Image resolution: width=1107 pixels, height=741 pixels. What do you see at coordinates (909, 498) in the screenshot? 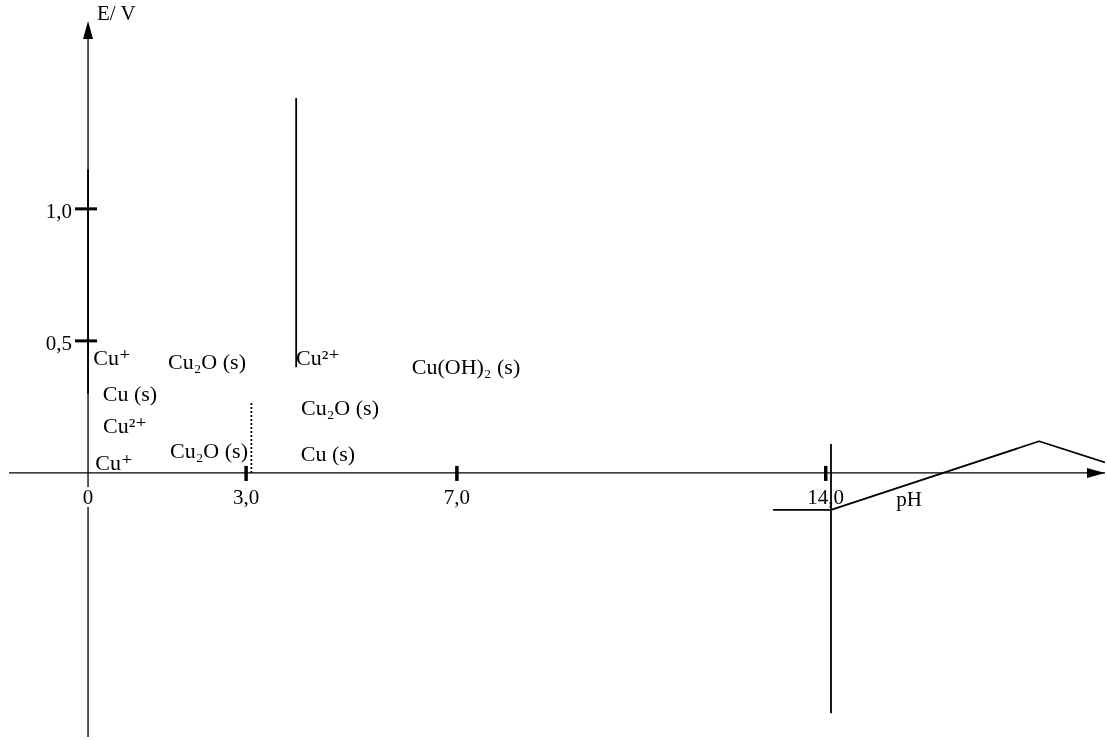
I see `x-axis-title: pH` at bounding box center [909, 498].